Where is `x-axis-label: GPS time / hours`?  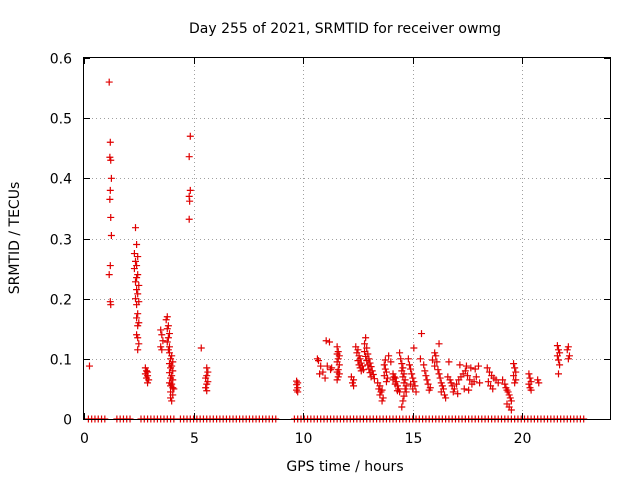 x-axis-label: GPS time / hours is located at coordinates (344, 467).